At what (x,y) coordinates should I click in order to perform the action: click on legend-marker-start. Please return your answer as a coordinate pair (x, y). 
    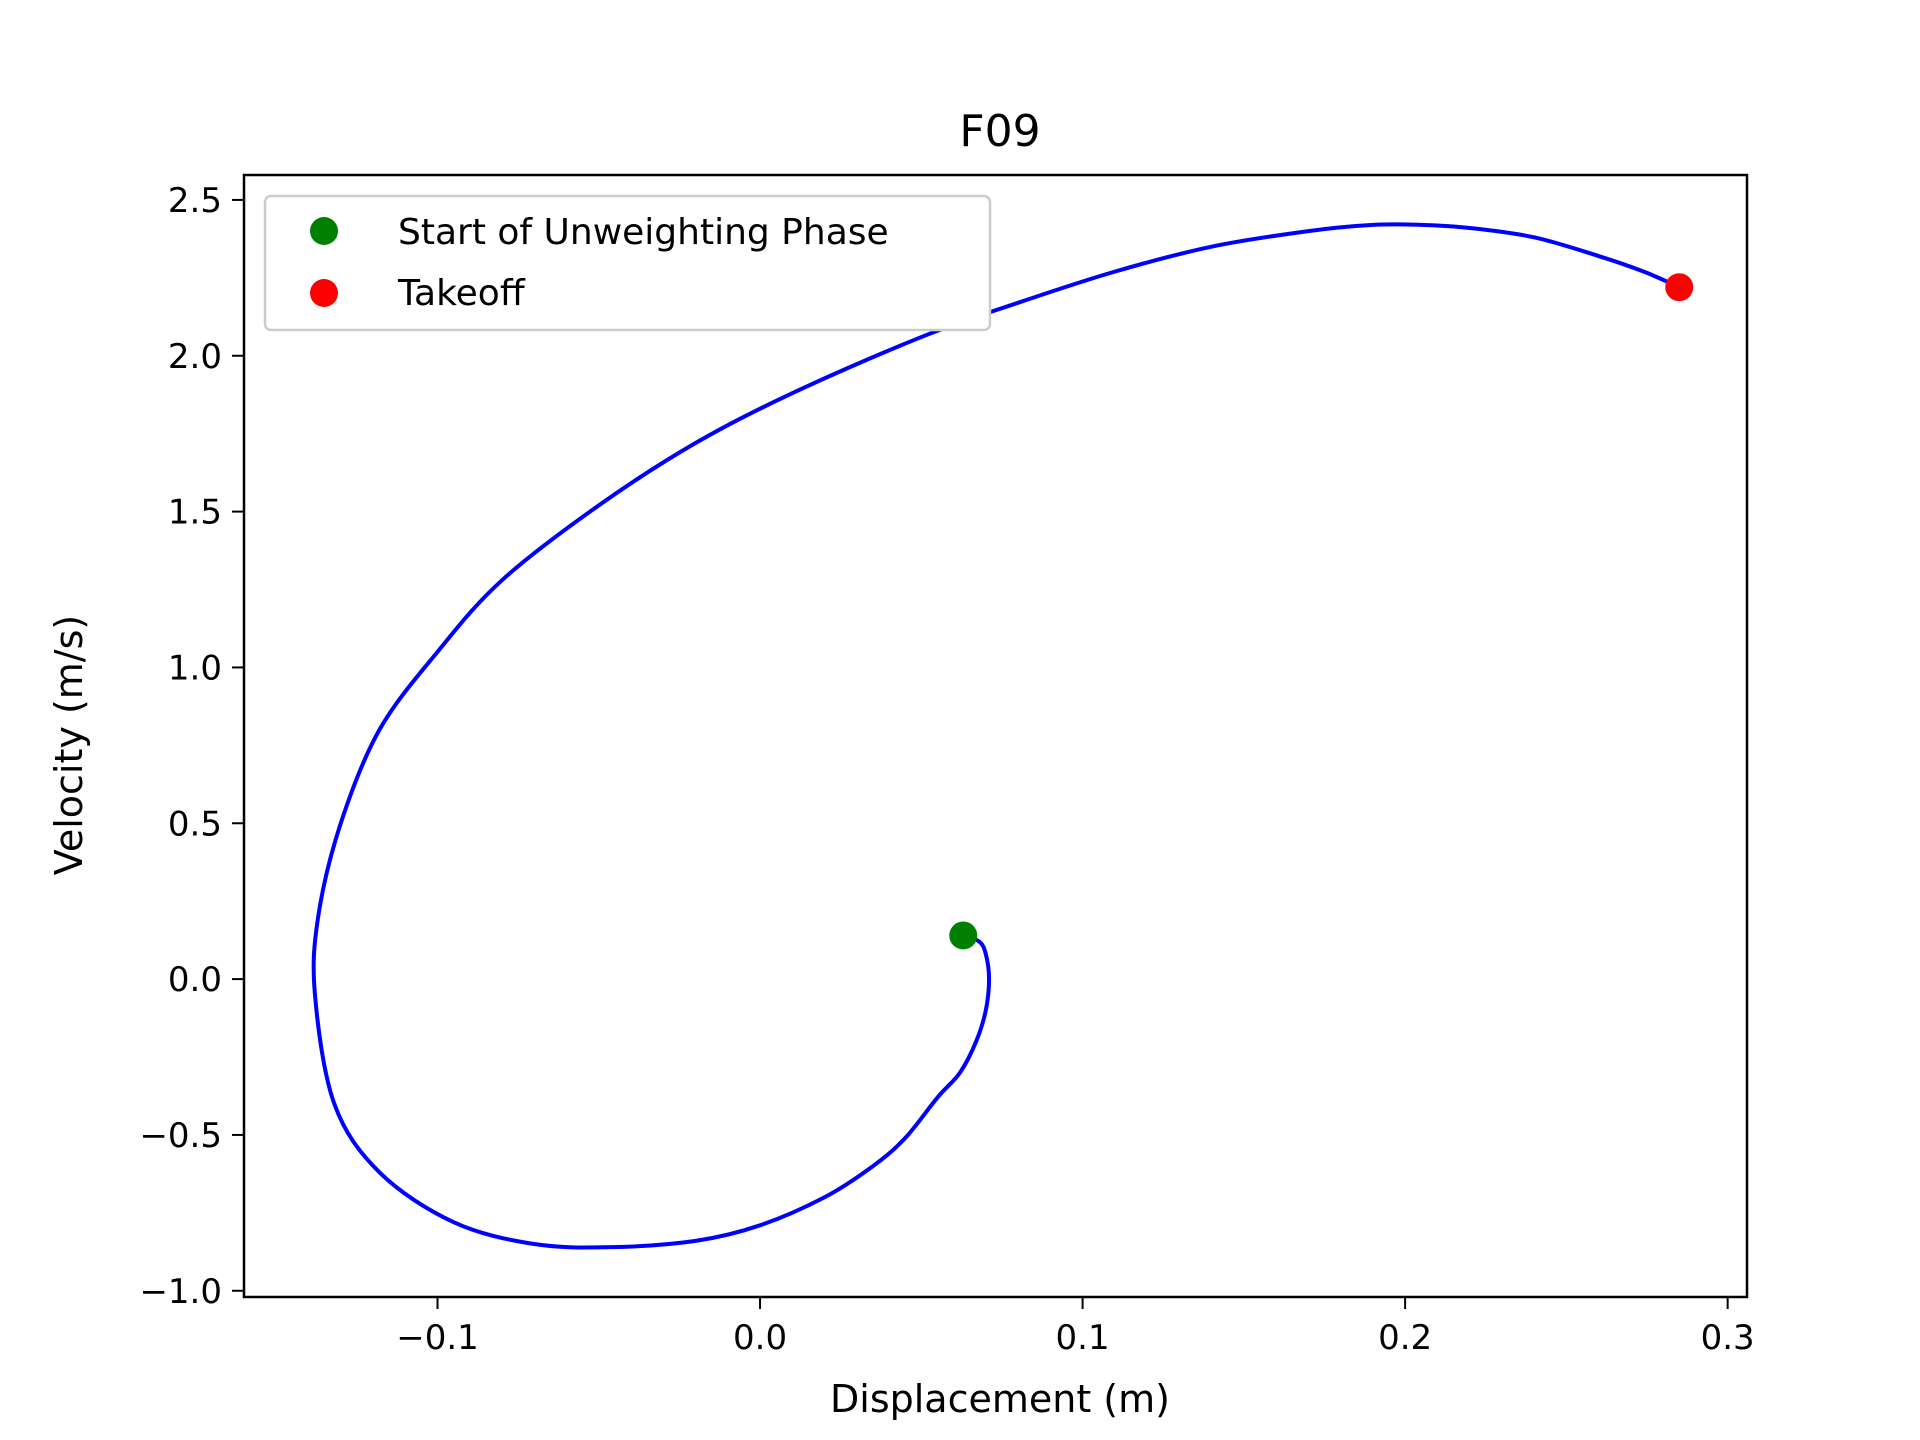
    Looking at the image, I should click on (324, 231).